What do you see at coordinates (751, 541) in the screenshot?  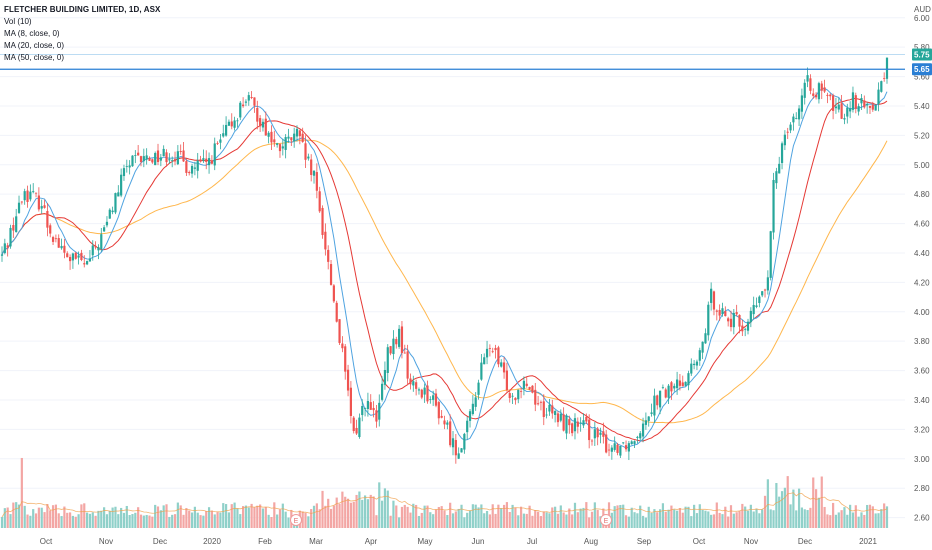 I see `x-tick-label: Nov` at bounding box center [751, 541].